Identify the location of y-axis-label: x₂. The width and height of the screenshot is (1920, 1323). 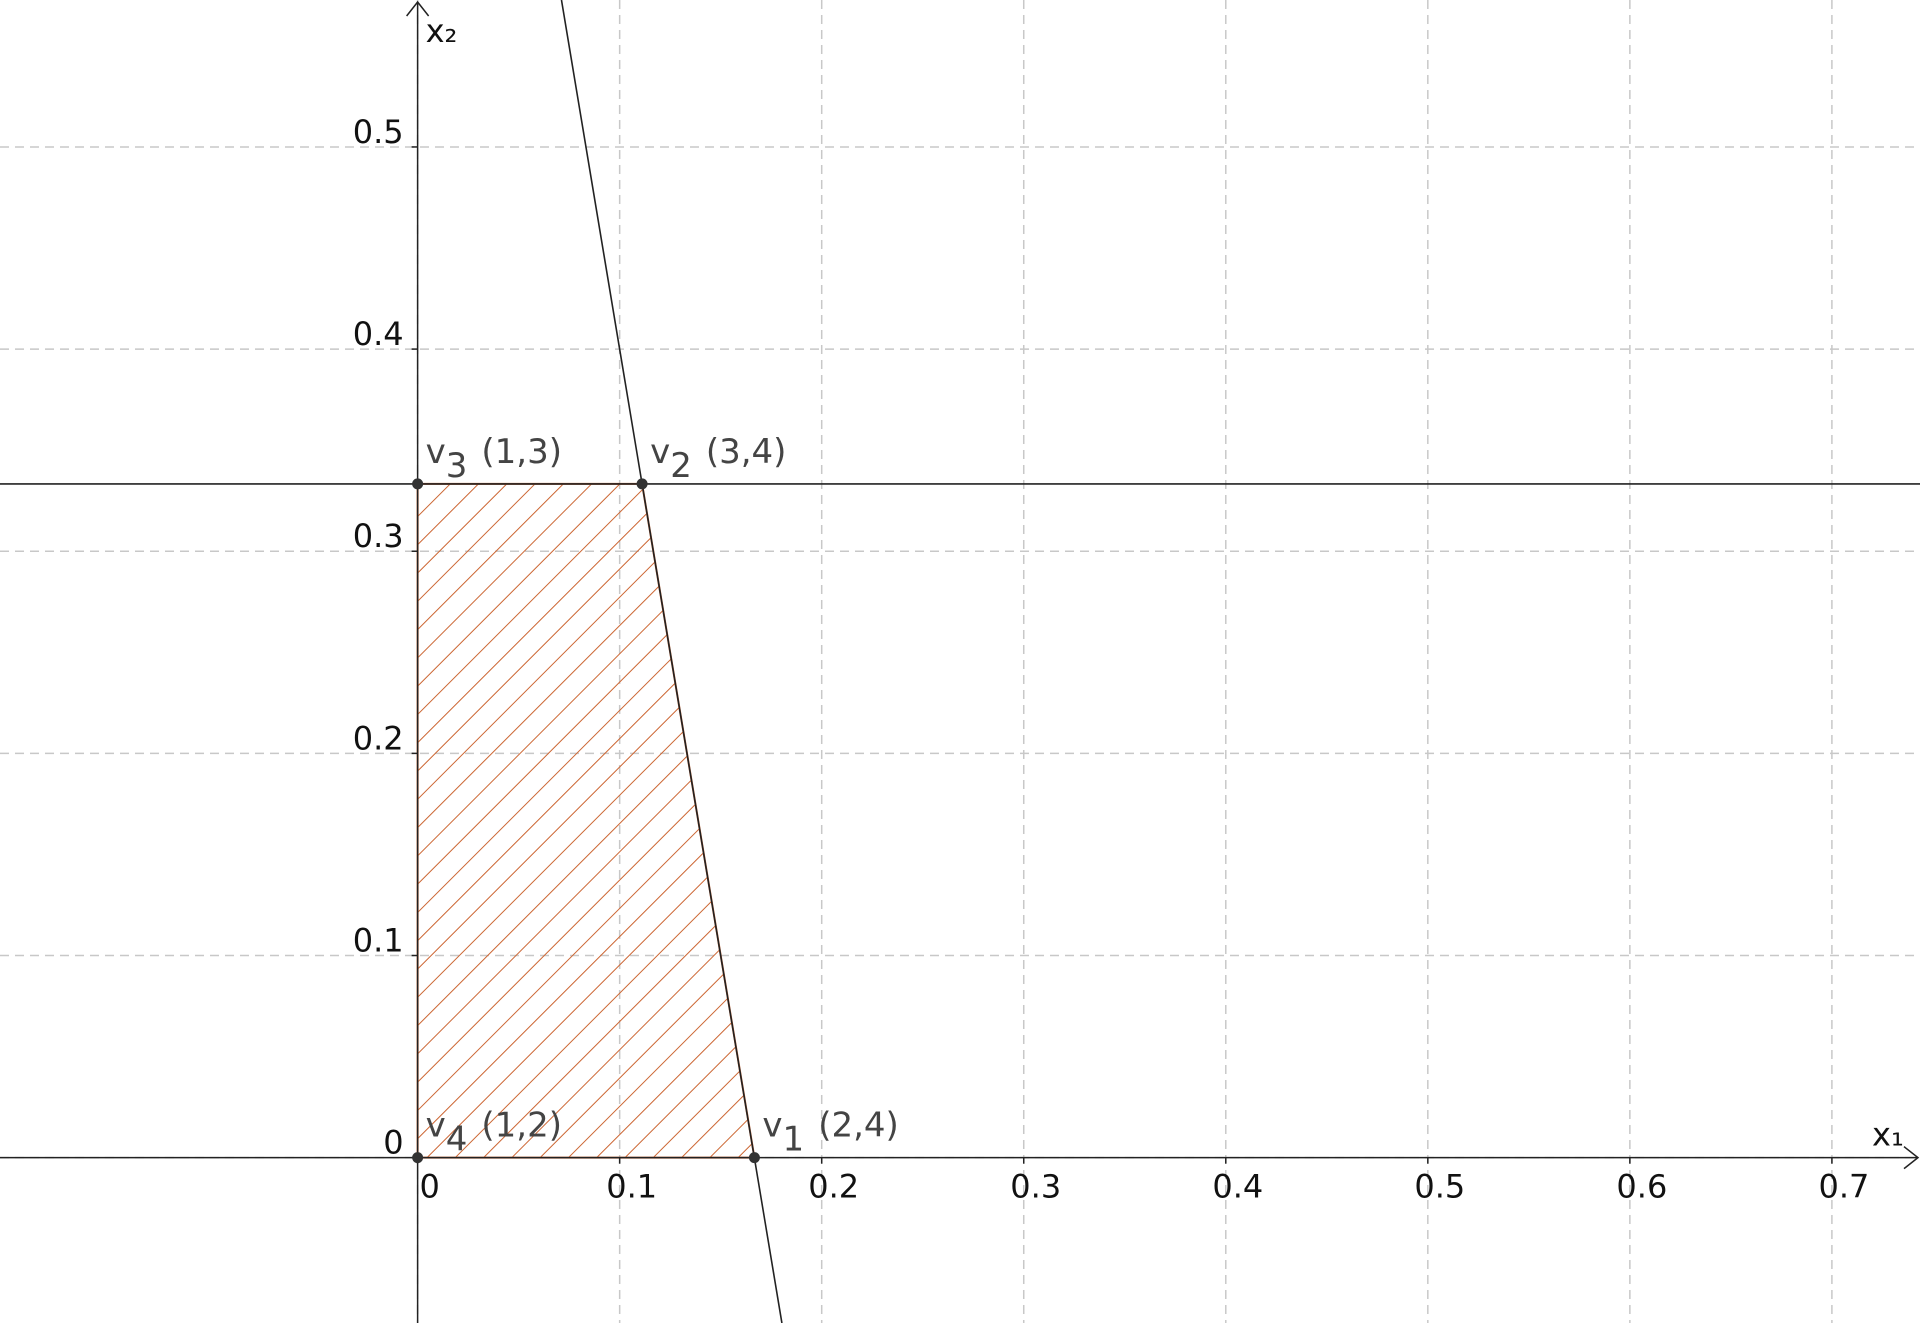
(442, 31).